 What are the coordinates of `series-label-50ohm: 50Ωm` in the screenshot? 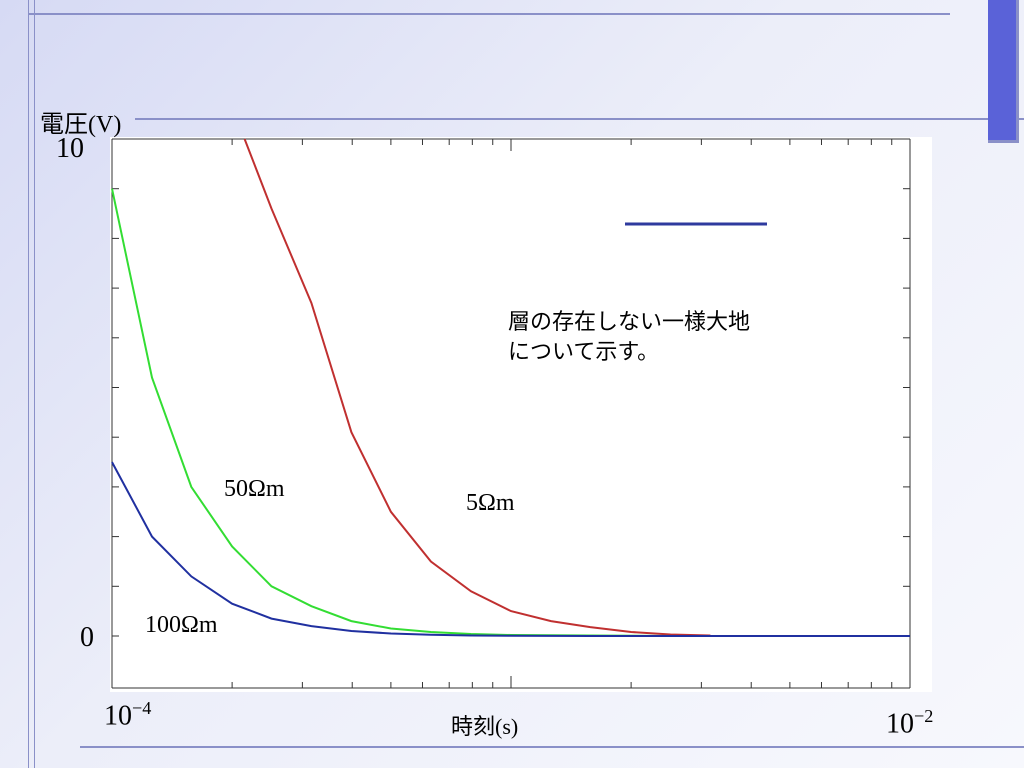 It's located at (254, 489).